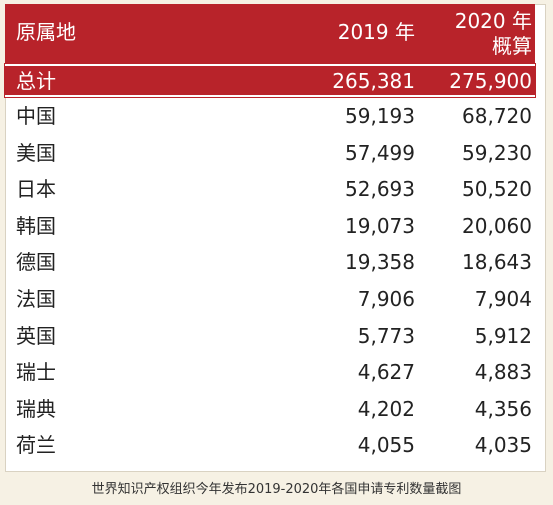 The height and width of the screenshot is (505, 553). What do you see at coordinates (36, 408) in the screenshot?
I see `country-name: 瑞典` at bounding box center [36, 408].